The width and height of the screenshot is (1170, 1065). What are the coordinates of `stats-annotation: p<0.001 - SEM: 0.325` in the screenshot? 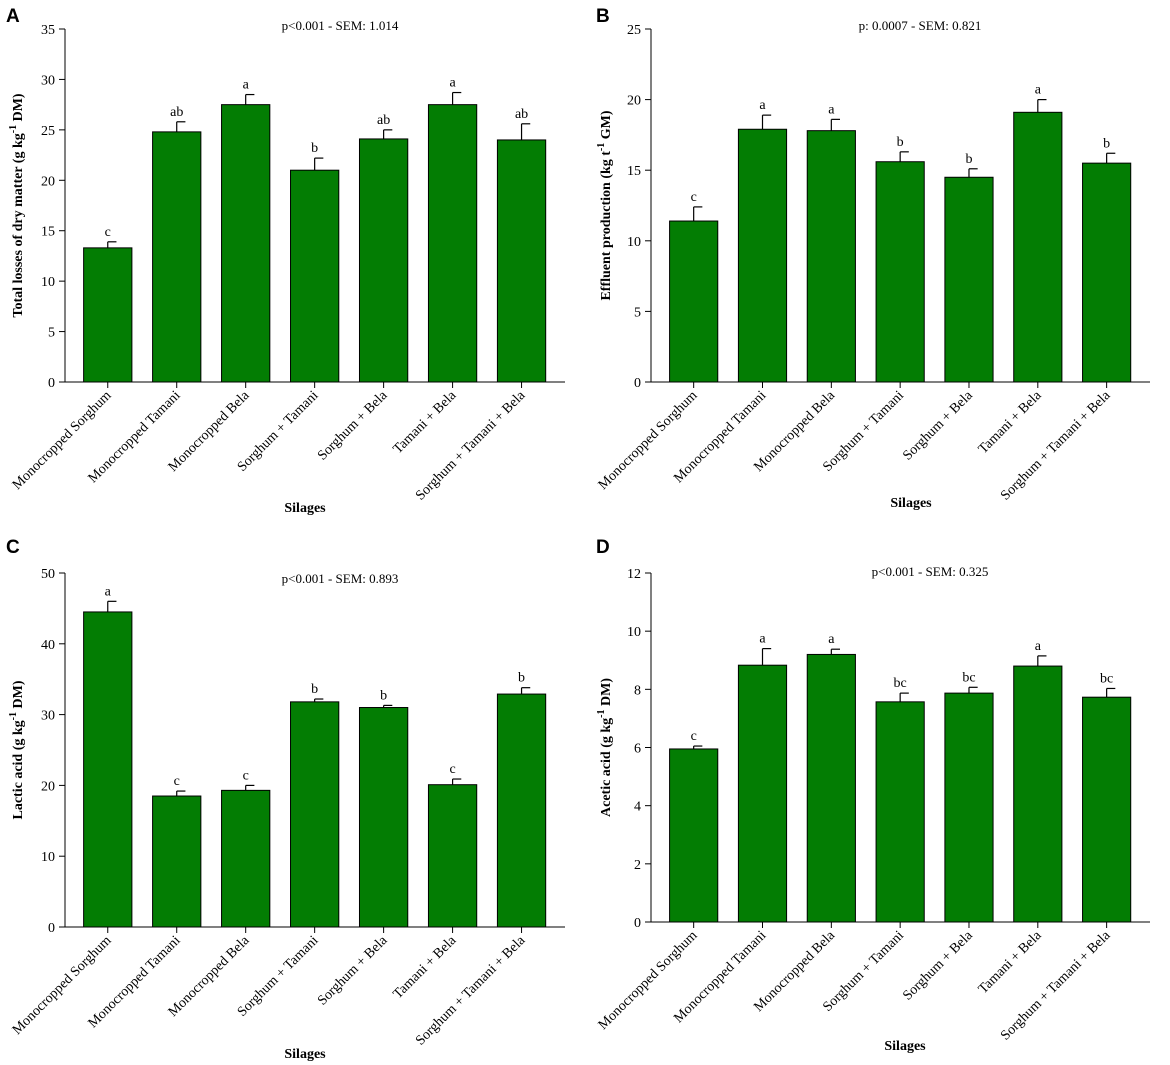 It's located at (930, 571).